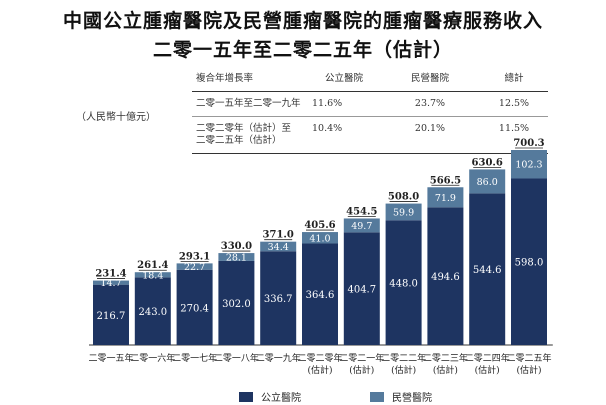  What do you see at coordinates (319, 358) in the screenshot?
I see `x-tick-label: 二零二零年` at bounding box center [319, 358].